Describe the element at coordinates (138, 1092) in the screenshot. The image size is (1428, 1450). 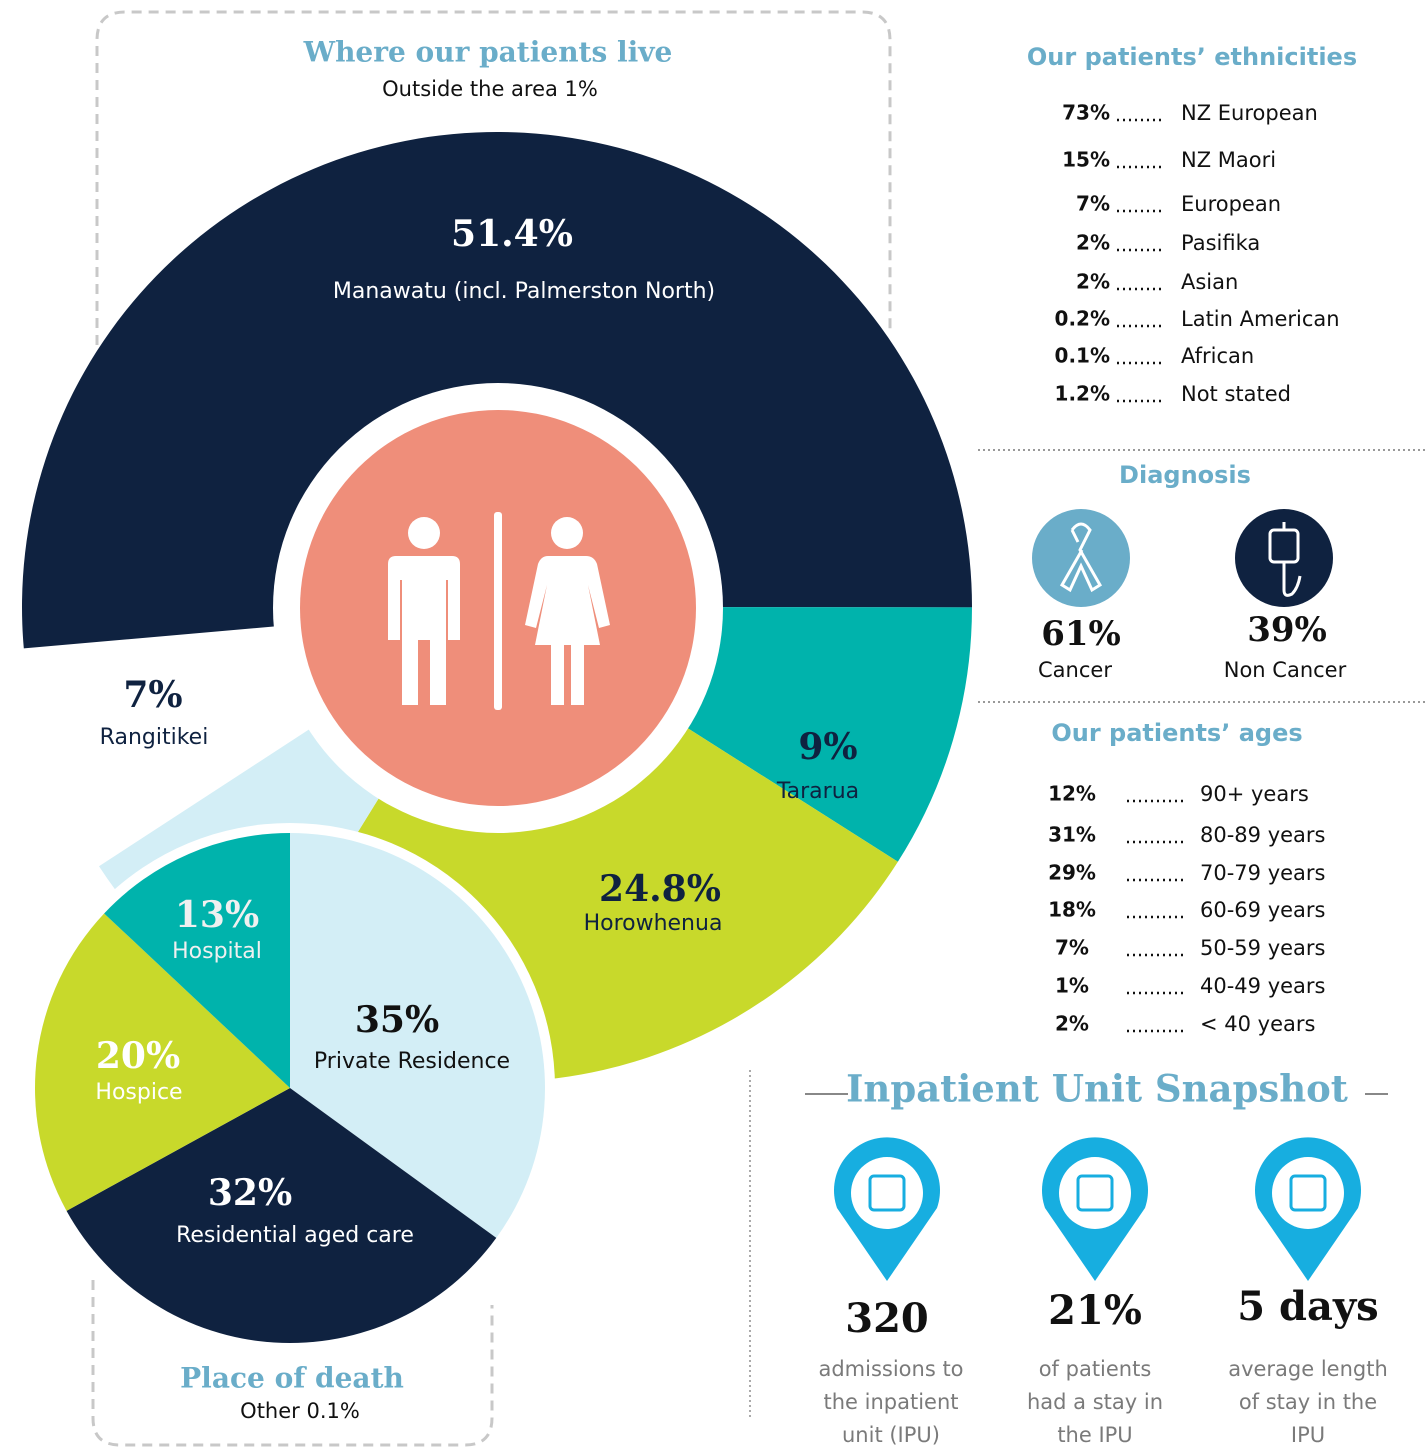
I see `category-label: Hospice` at that location.